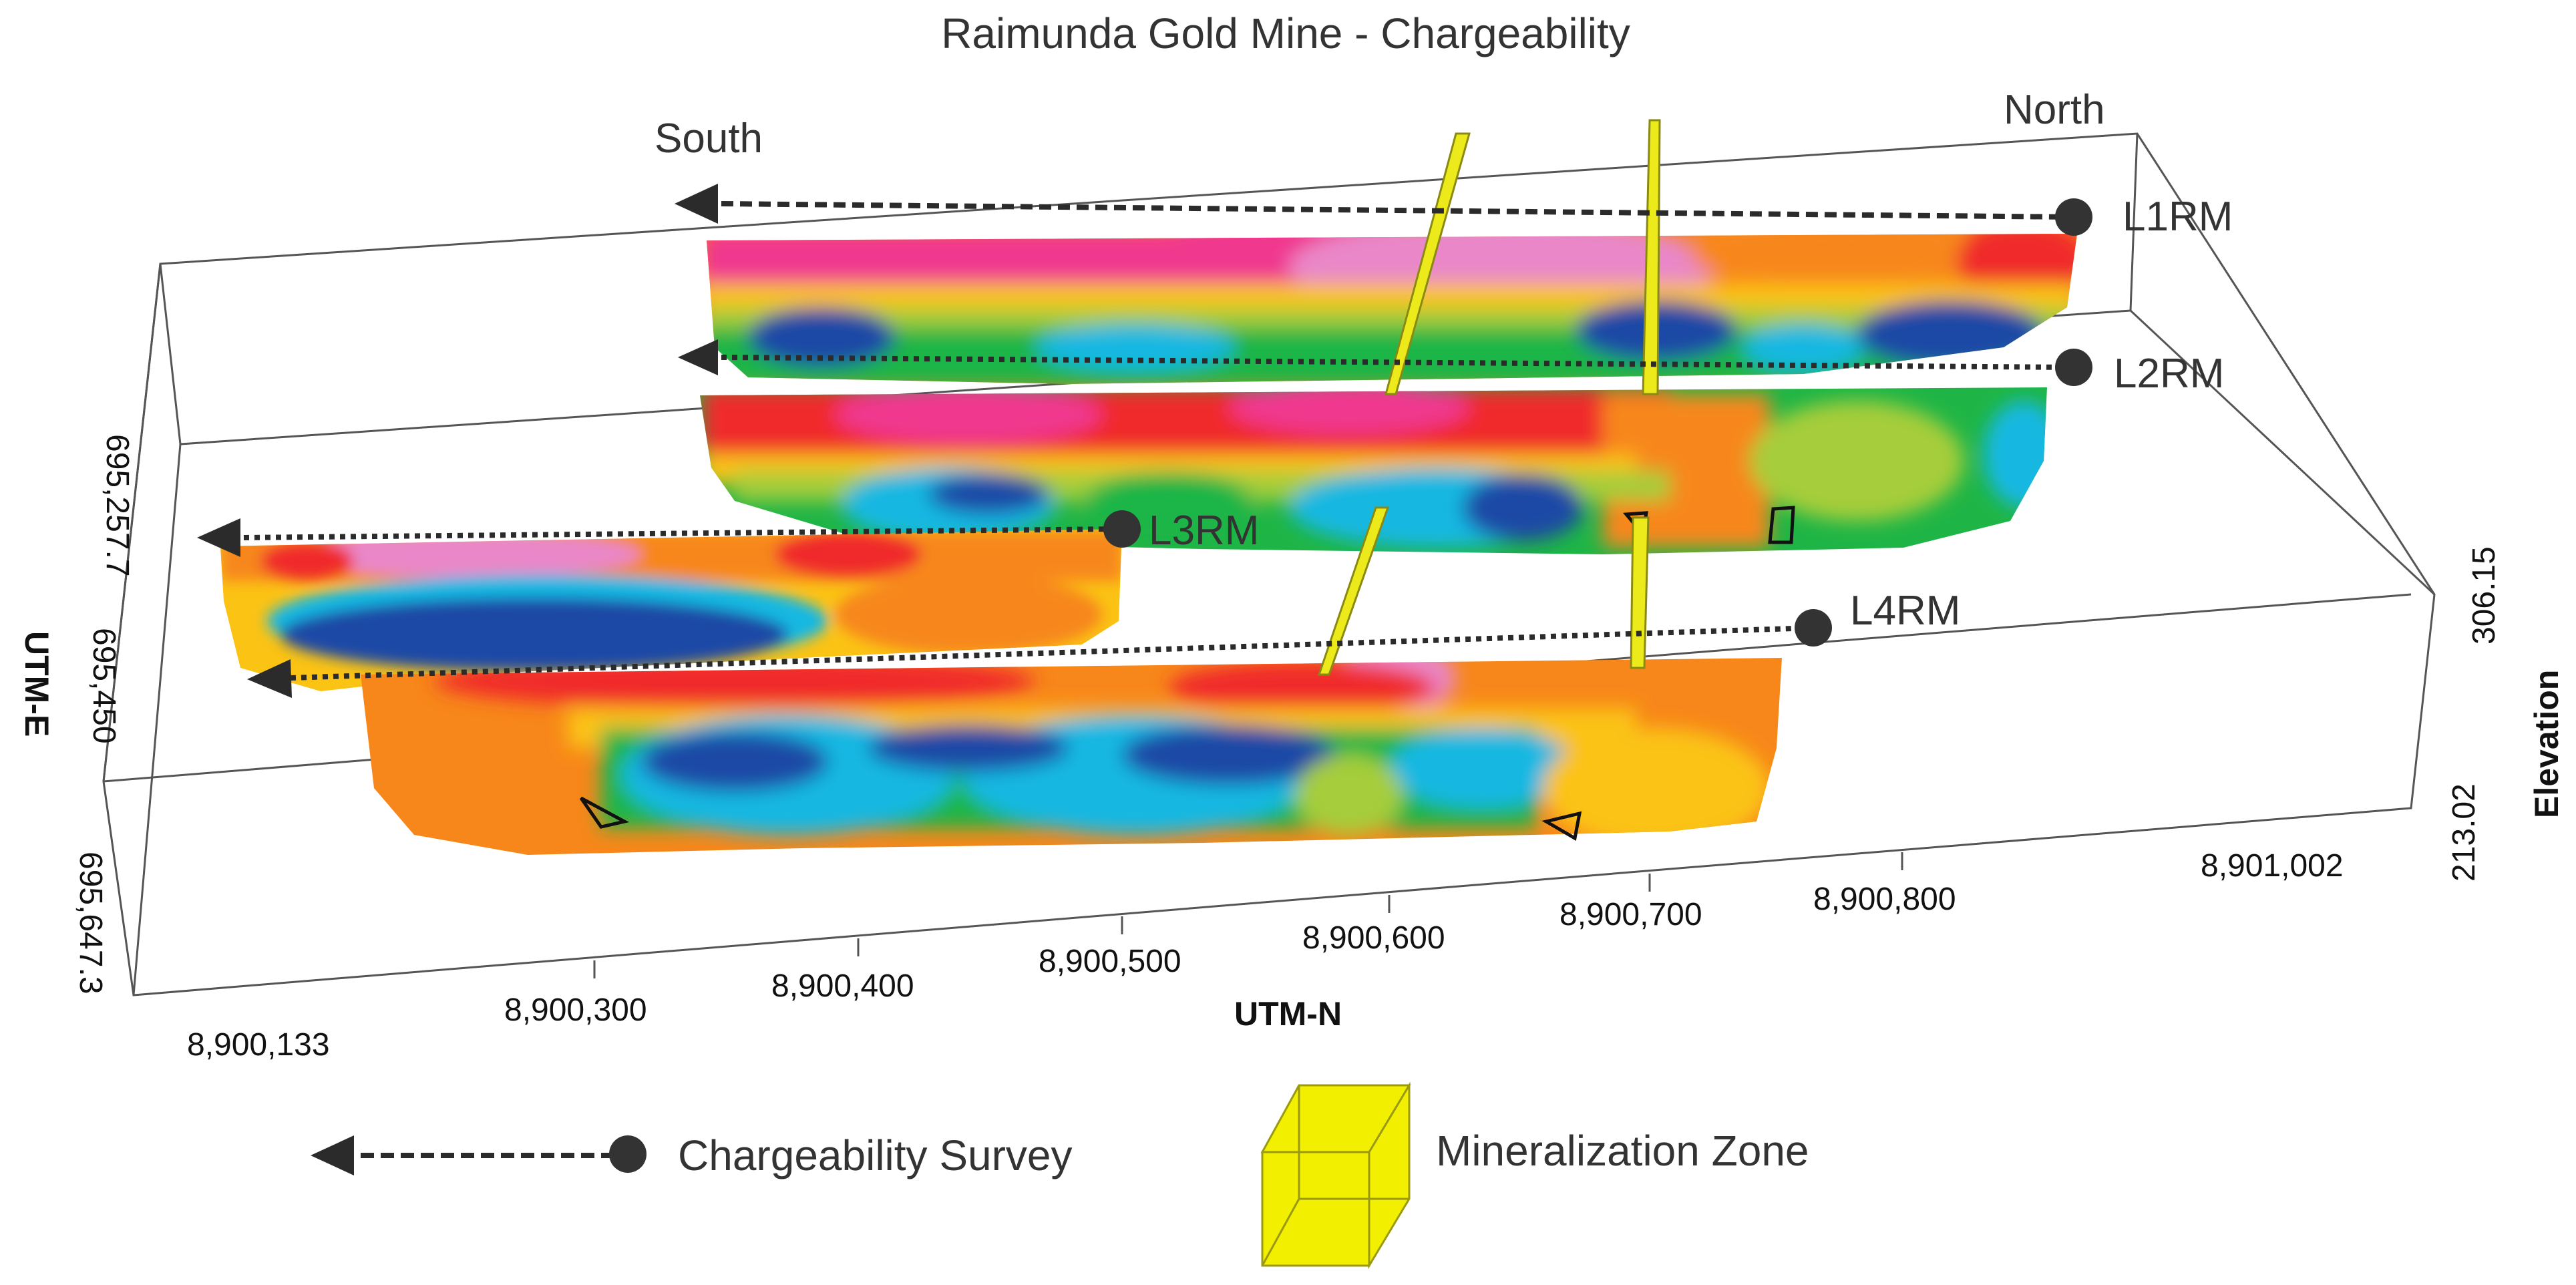 The height and width of the screenshot is (1285, 2576). I want to click on legend-zone-label: Mineralization Zone, so click(1622, 1151).